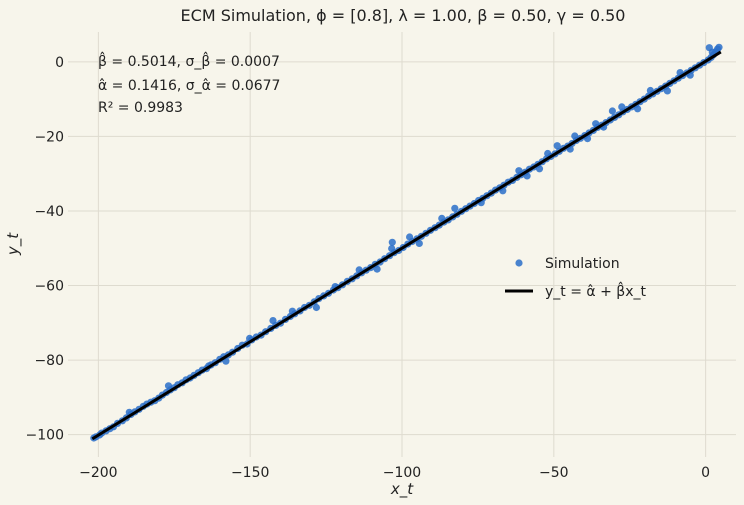  I want to click on x-tick-label: −50, so click(554, 473).